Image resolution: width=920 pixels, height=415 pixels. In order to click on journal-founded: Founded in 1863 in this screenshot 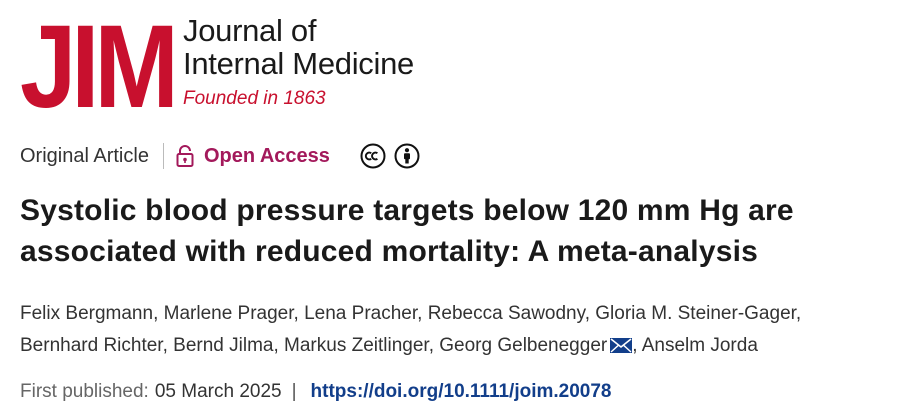, I will do `click(254, 98)`.